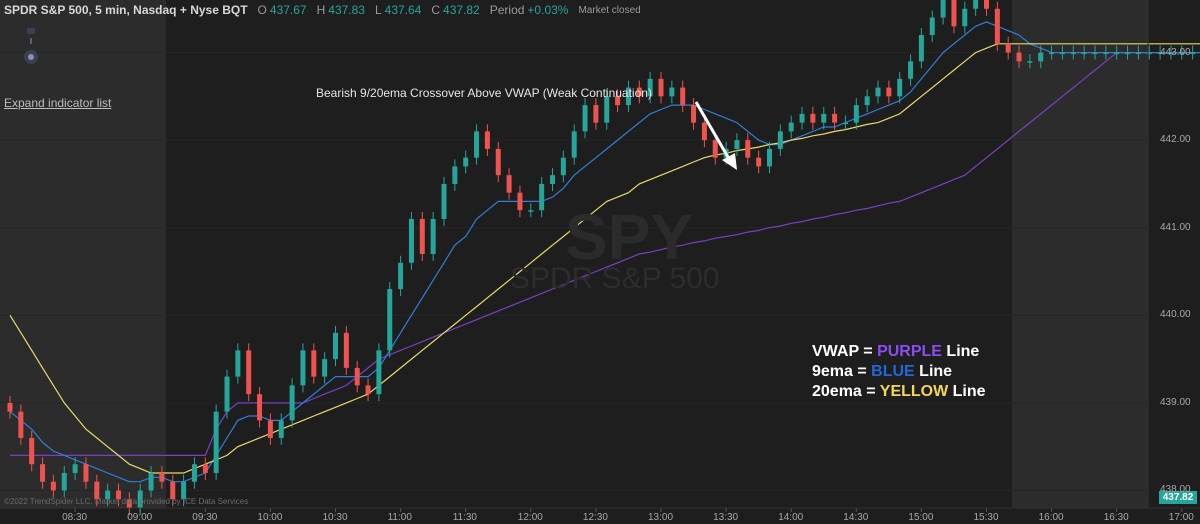  What do you see at coordinates (909, 351) in the screenshot?
I see `legend-vwap-color-word: PURPLE` at bounding box center [909, 351].